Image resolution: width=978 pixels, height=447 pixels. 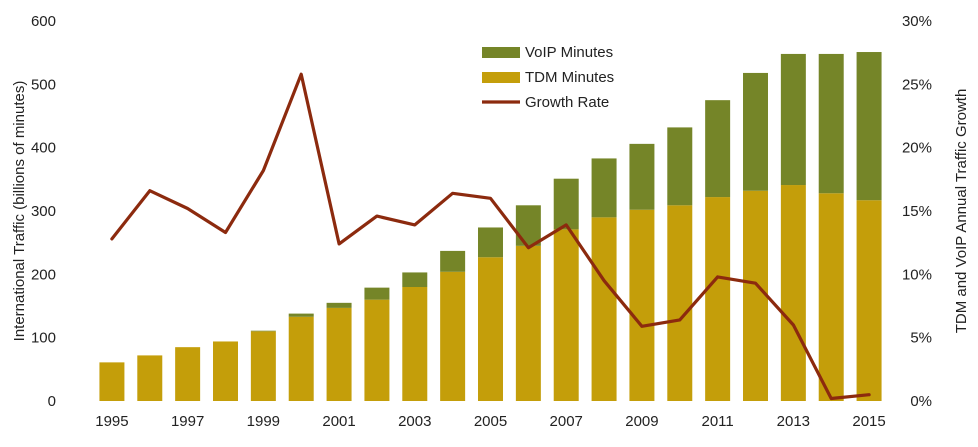 What do you see at coordinates (301, 358) in the screenshot?
I see `bar-tdm-2000` at bounding box center [301, 358].